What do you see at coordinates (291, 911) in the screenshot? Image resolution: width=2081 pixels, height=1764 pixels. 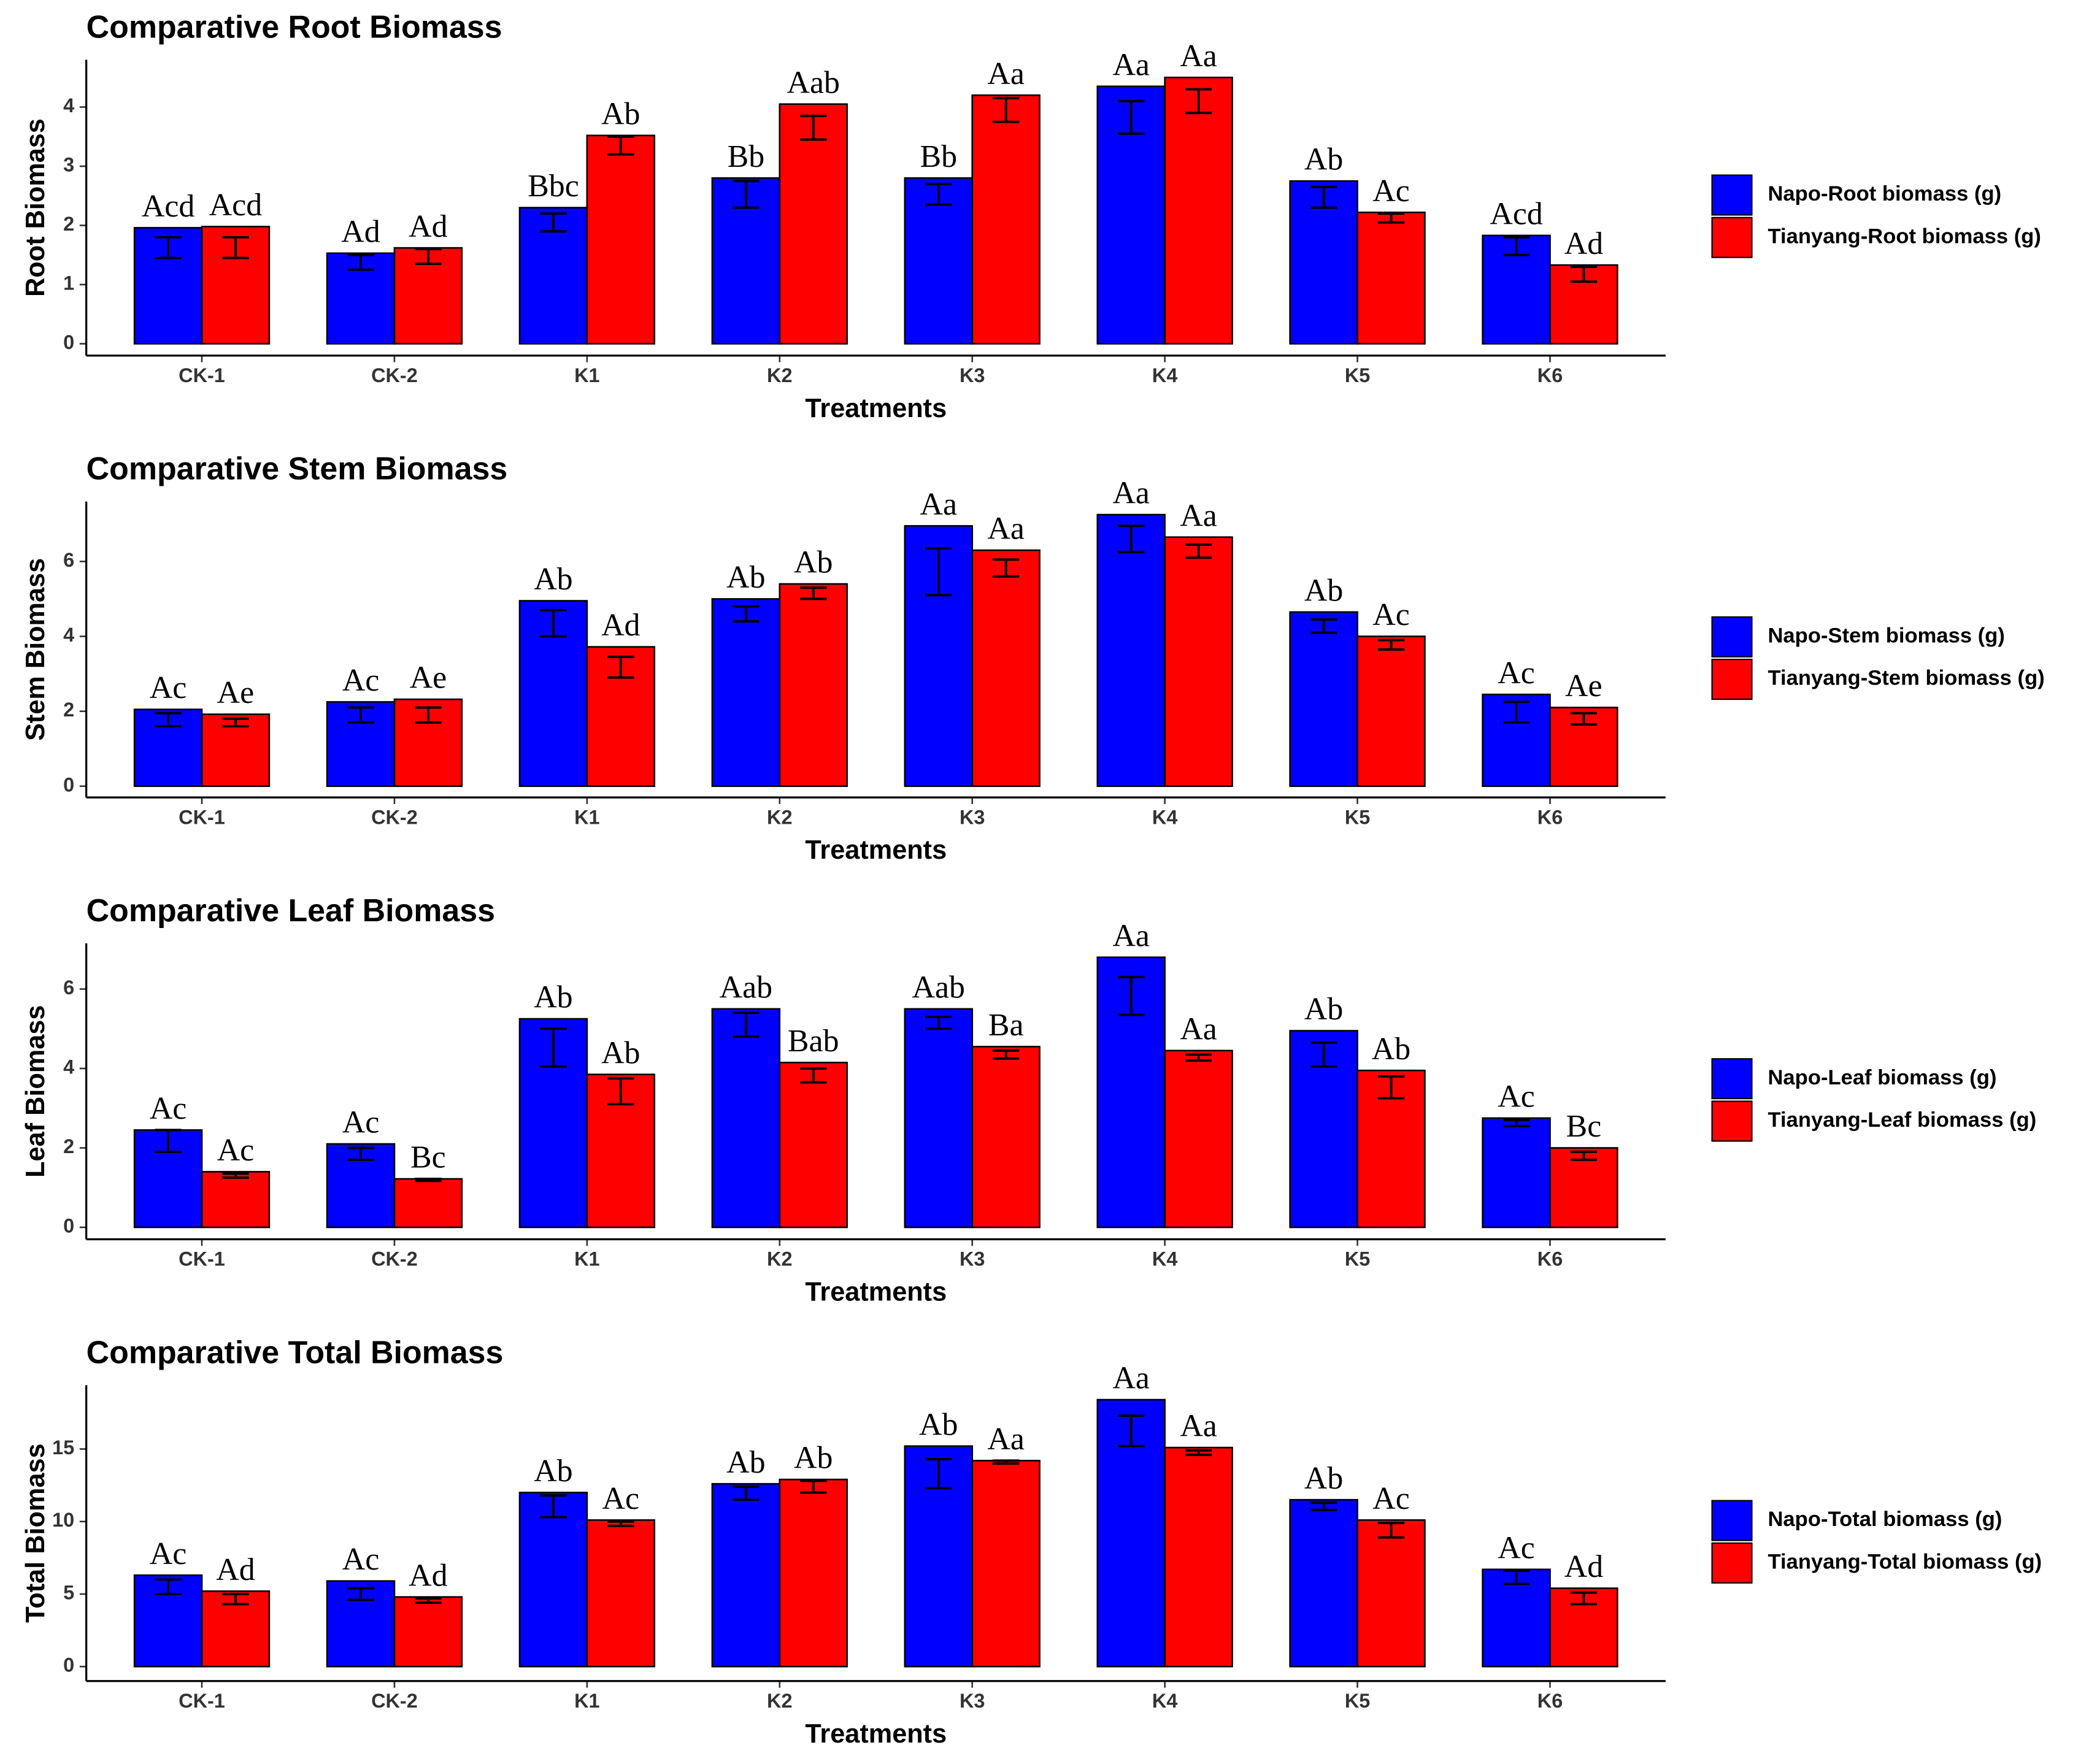 I see `chart-title: Comparative Leaf Biomass` at bounding box center [291, 911].